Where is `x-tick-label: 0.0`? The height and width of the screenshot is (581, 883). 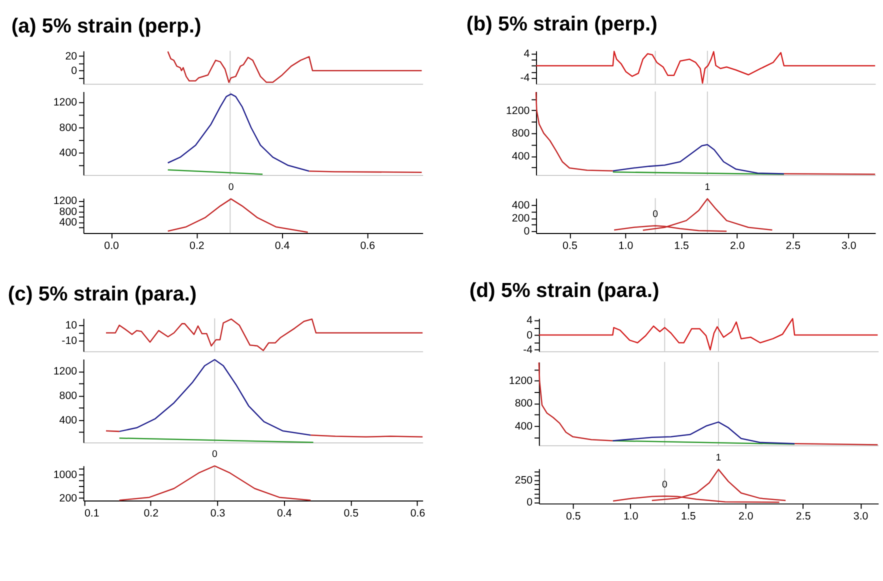
x-tick-label: 0.0 is located at coordinates (112, 246).